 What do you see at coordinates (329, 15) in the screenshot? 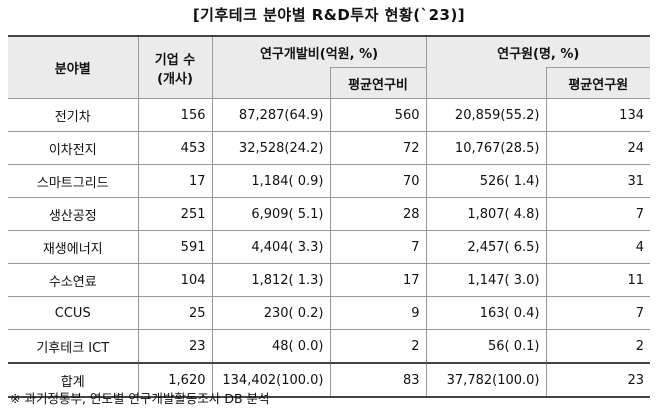
I see `table-title: [기후테크 분야별 R&D투자 현황(`23)]` at bounding box center [329, 15].